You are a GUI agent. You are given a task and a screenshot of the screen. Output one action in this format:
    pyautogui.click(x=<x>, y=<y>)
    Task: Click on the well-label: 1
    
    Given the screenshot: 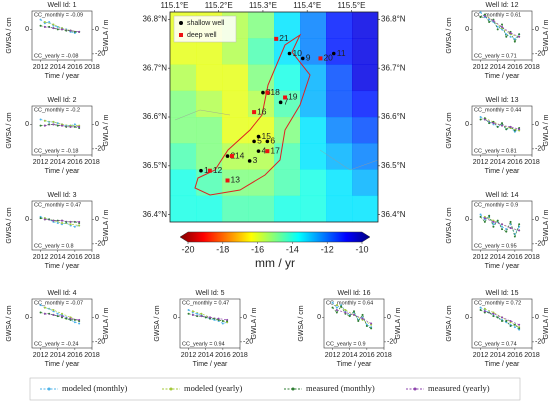 What is the action you would take?
    pyautogui.click(x=206, y=170)
    